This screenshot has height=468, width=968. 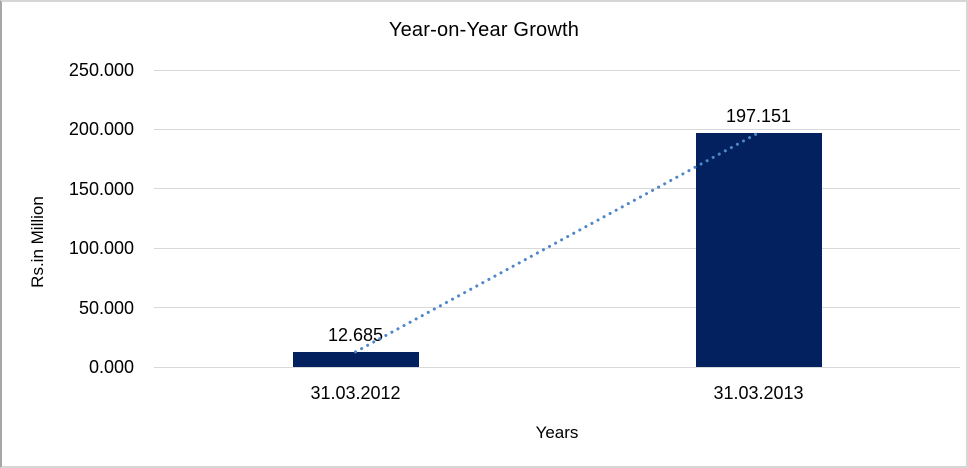 What do you see at coordinates (758, 393) in the screenshot?
I see `category-label: 31.03.2013` at bounding box center [758, 393].